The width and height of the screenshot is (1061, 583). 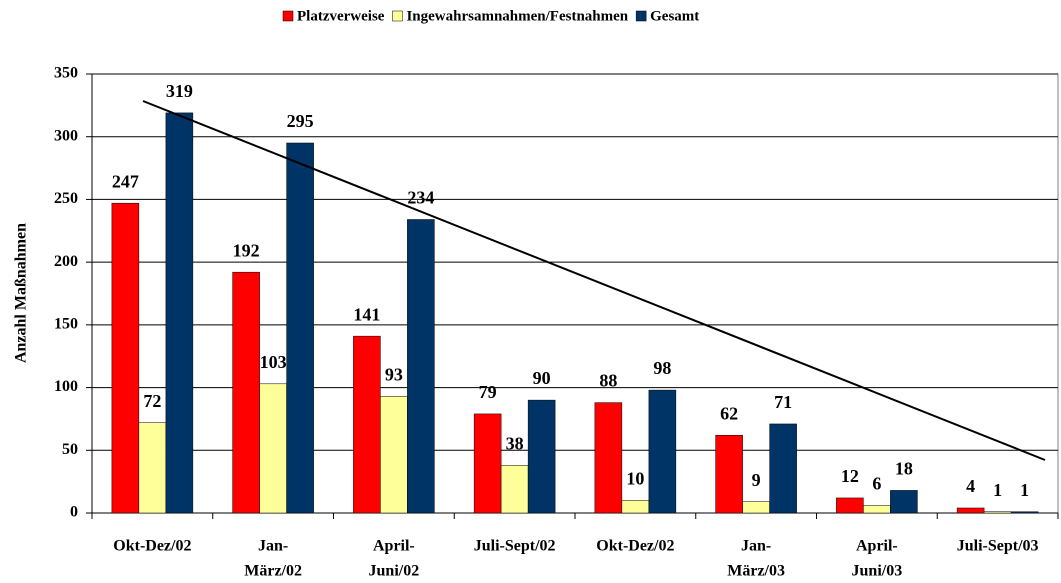 I want to click on y-tick-label: 50, so click(x=70, y=449).